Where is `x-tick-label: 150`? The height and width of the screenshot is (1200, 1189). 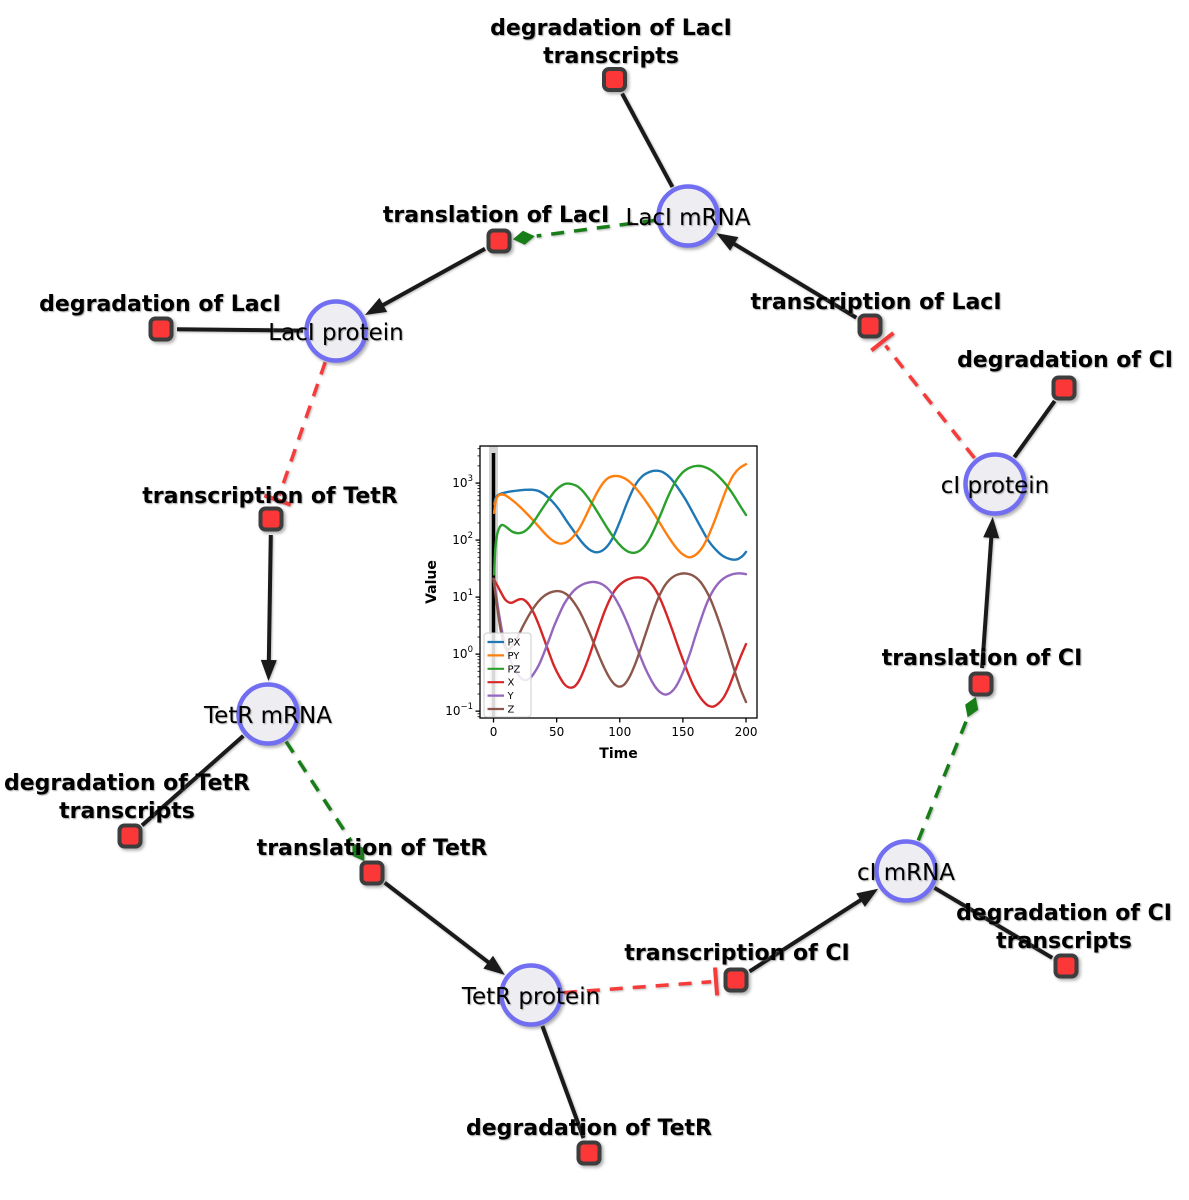
x-tick-label: 150 is located at coordinates (682, 732).